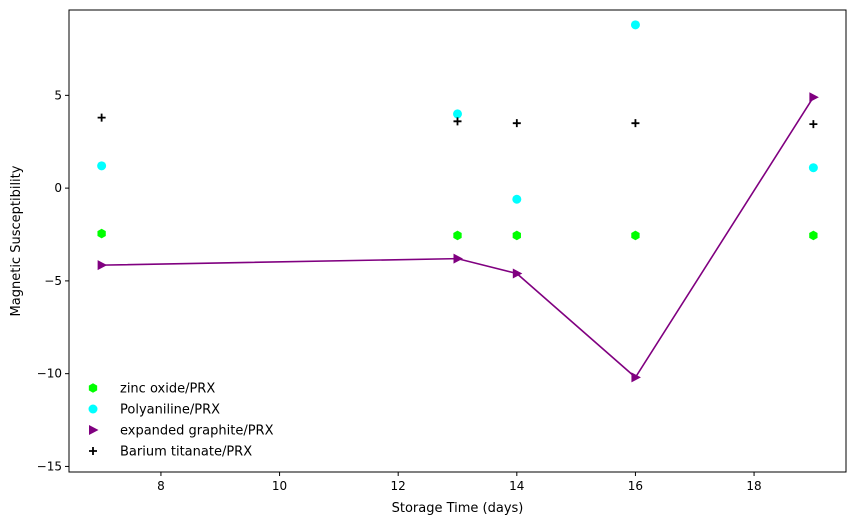 The height and width of the screenshot is (525, 853). Describe the element at coordinates (635, 486) in the screenshot. I see `x-tick-label: 16` at that location.